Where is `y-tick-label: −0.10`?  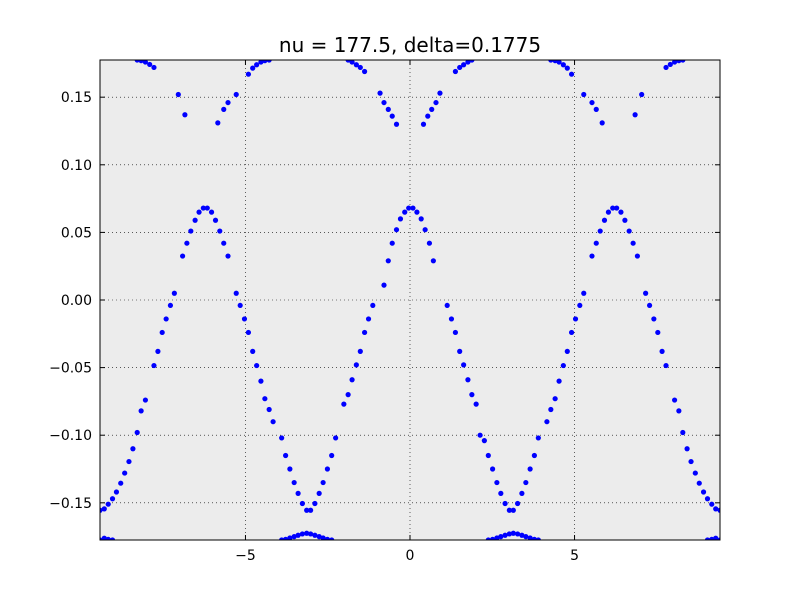 y-tick-label: −0.10 is located at coordinates (70, 436).